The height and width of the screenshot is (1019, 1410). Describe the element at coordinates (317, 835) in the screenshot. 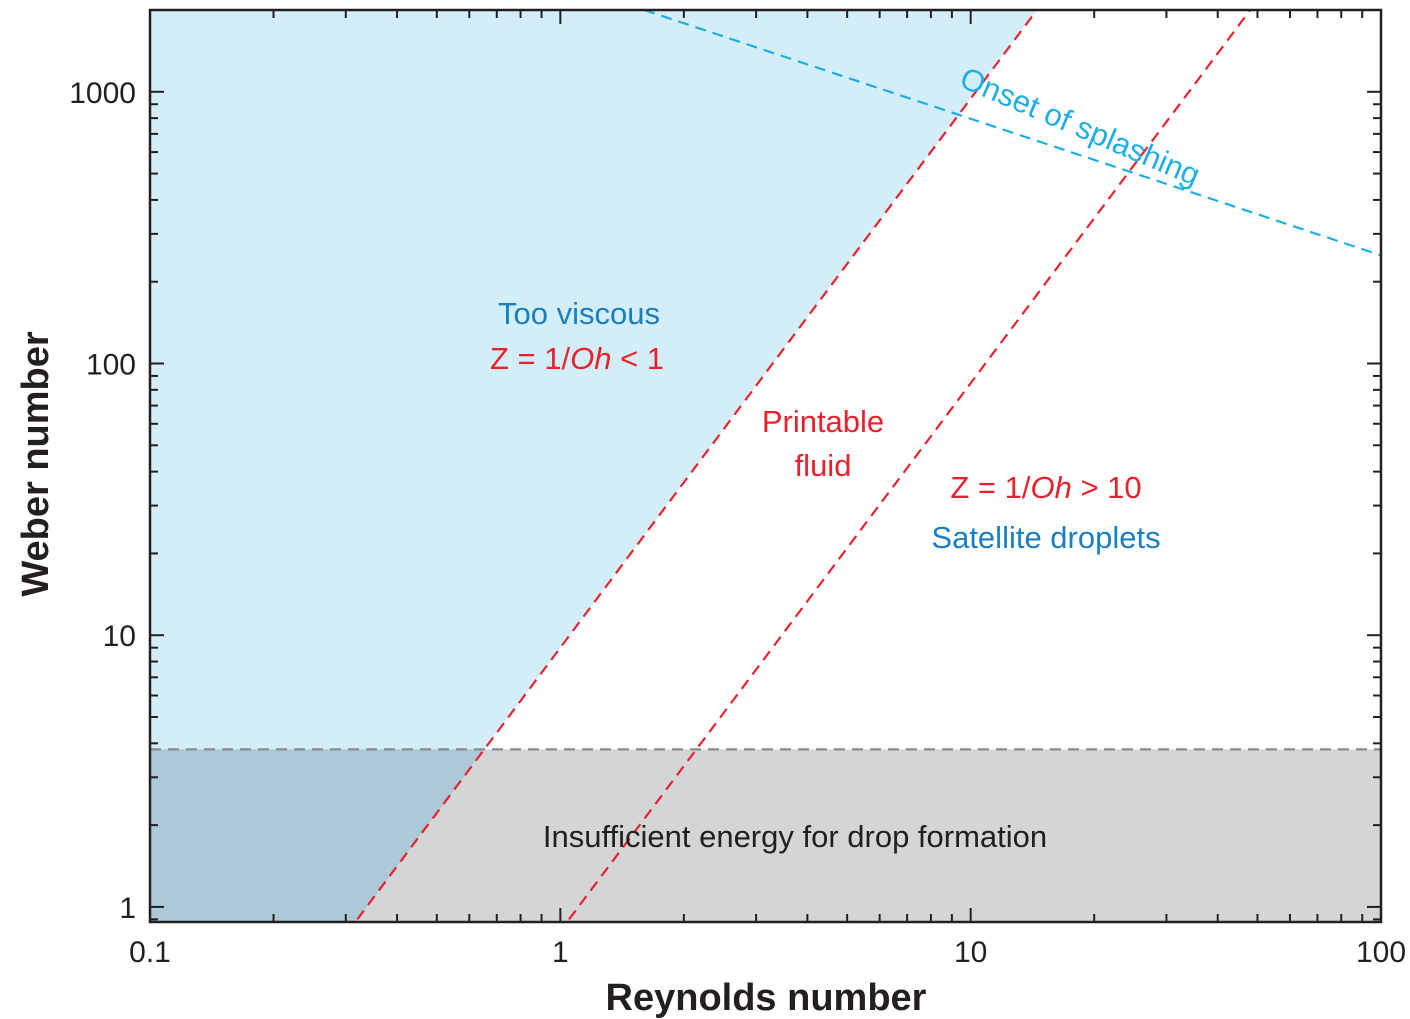

I see `region-overlap` at that location.